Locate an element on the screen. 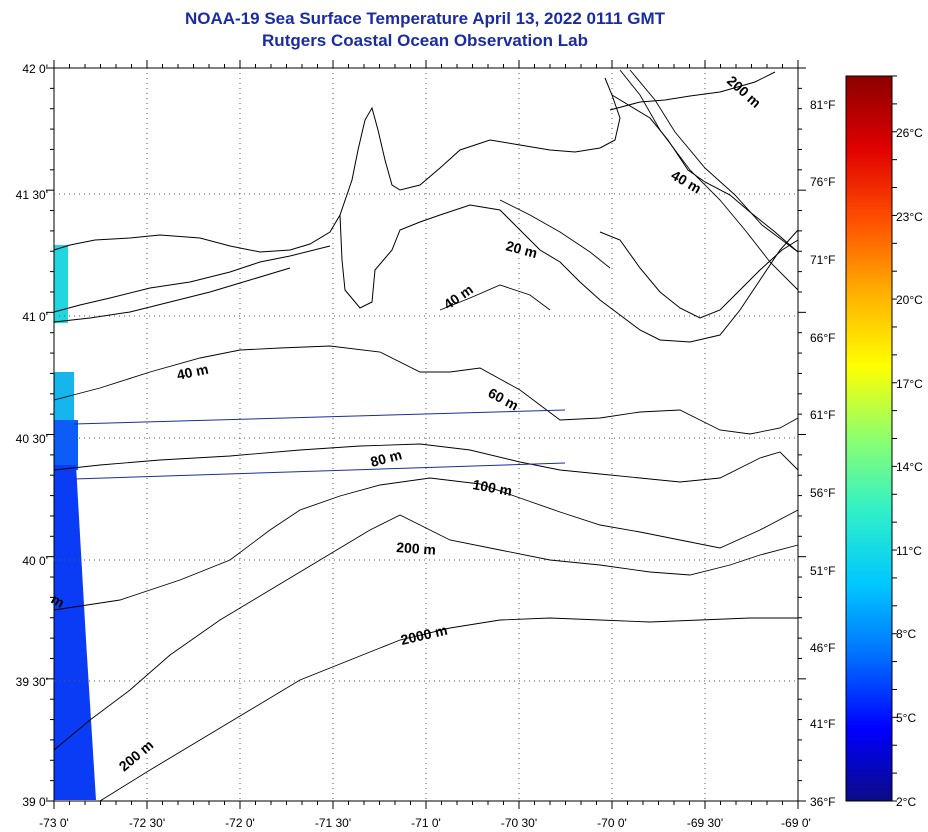 The image size is (928, 832). sst-swath is located at coordinates (75, 522).